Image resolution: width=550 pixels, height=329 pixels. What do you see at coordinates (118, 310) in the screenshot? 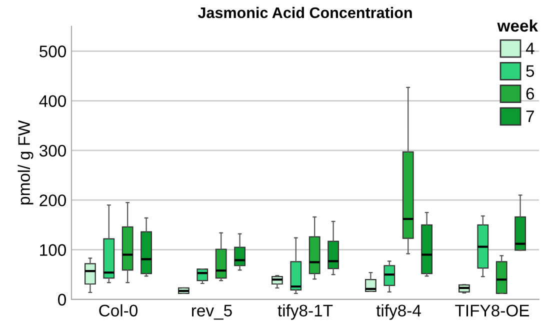
I see `x-tick-label: Col-0` at bounding box center [118, 310].